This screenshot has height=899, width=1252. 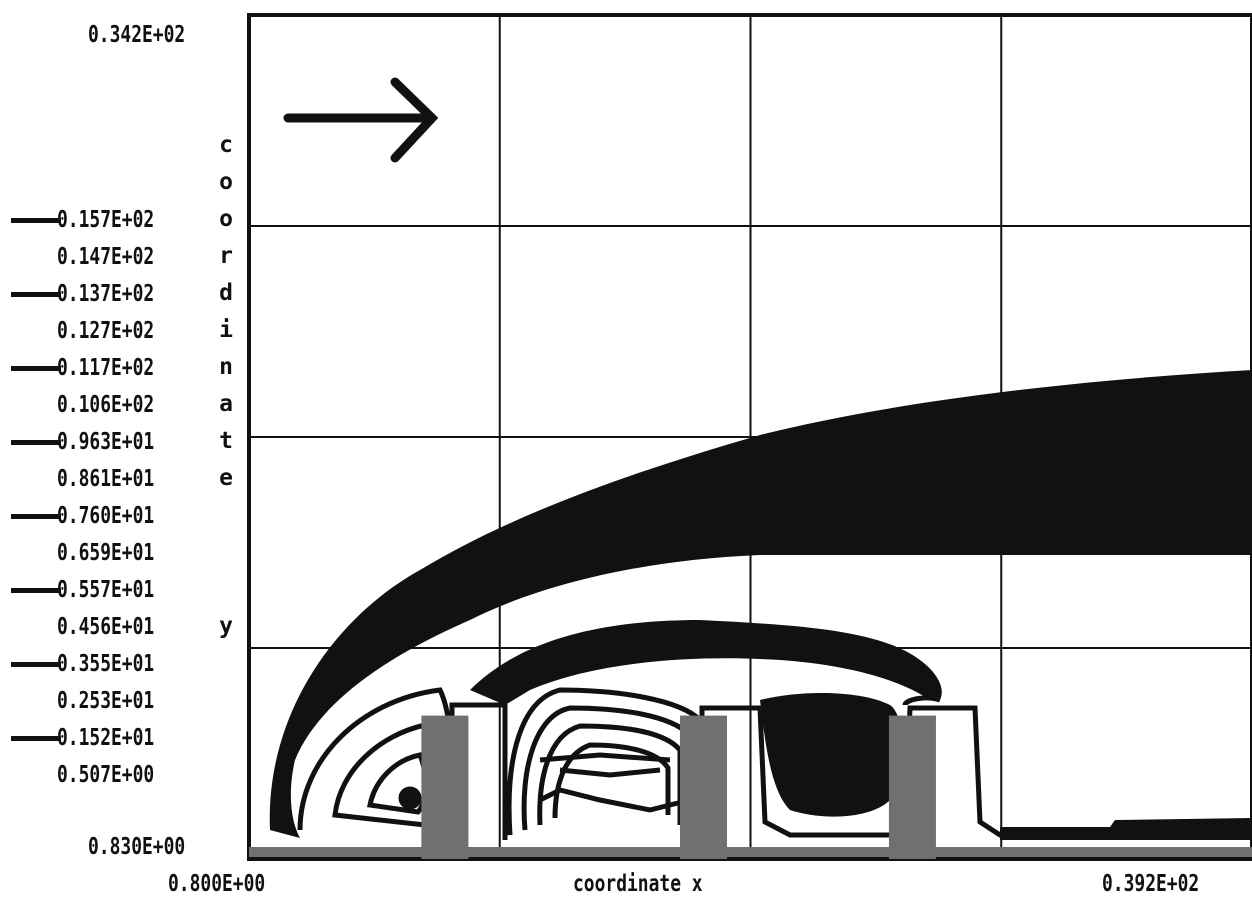 I want to click on y-axis-title-letter: a, so click(x=226, y=404).